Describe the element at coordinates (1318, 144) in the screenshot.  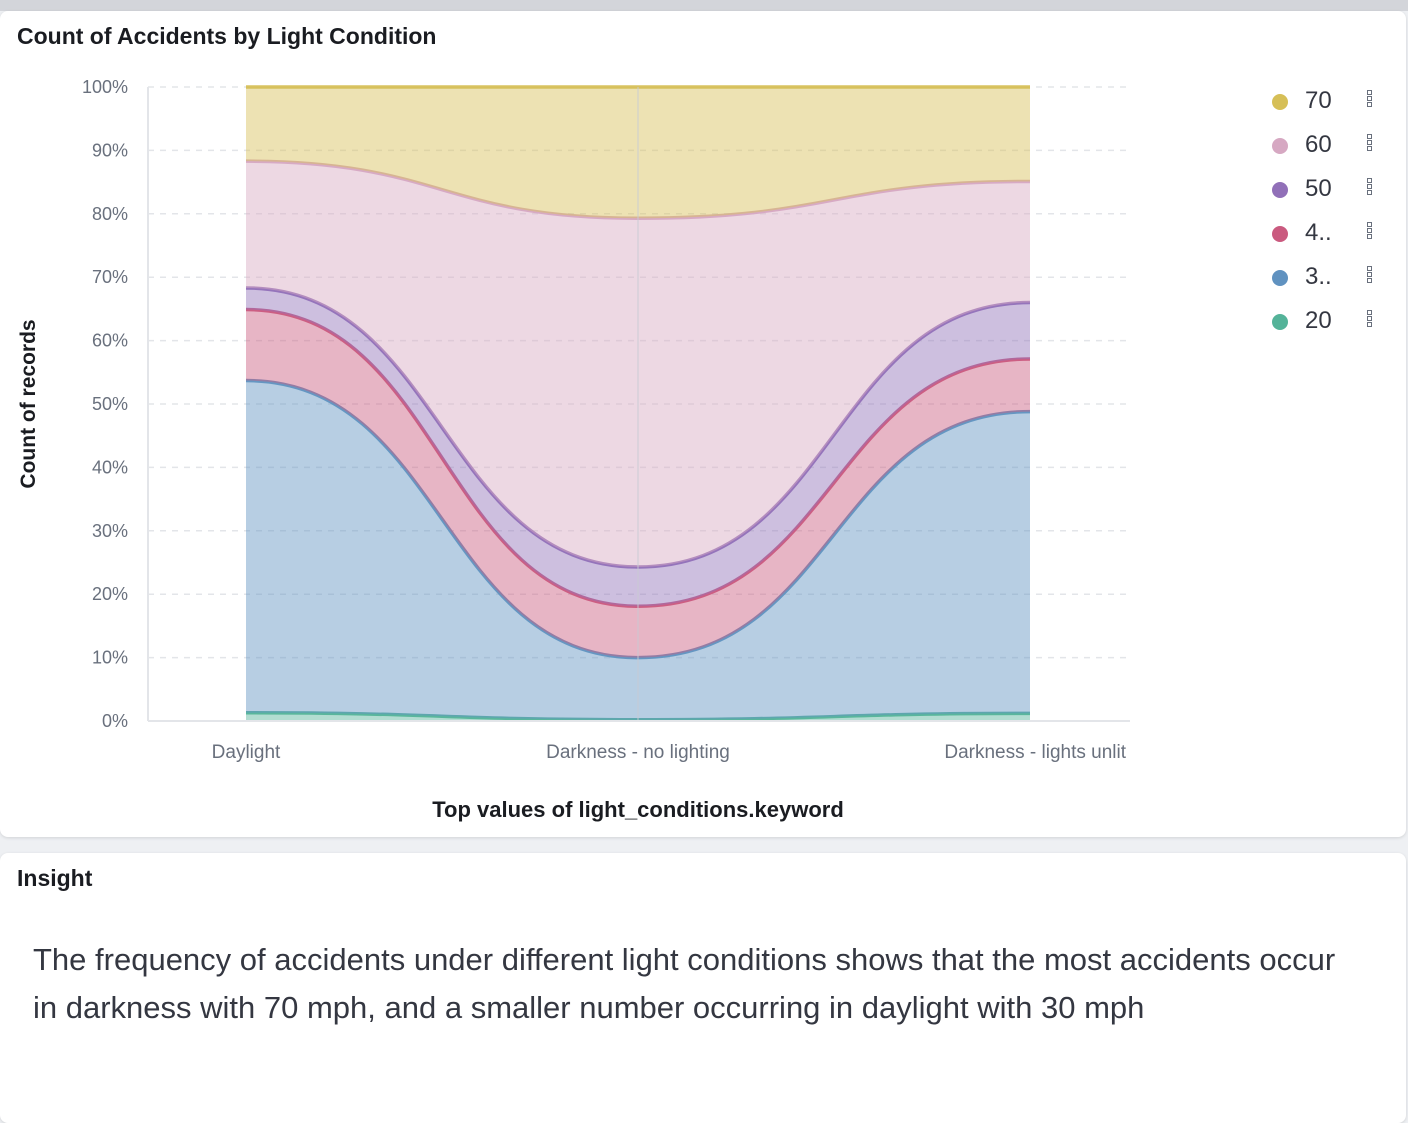
I see `legend-label: 60` at that location.